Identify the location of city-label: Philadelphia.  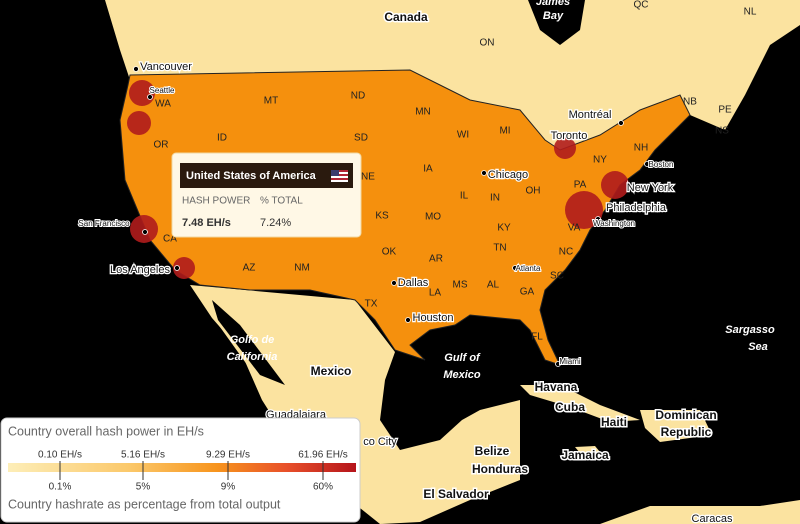
(636, 208).